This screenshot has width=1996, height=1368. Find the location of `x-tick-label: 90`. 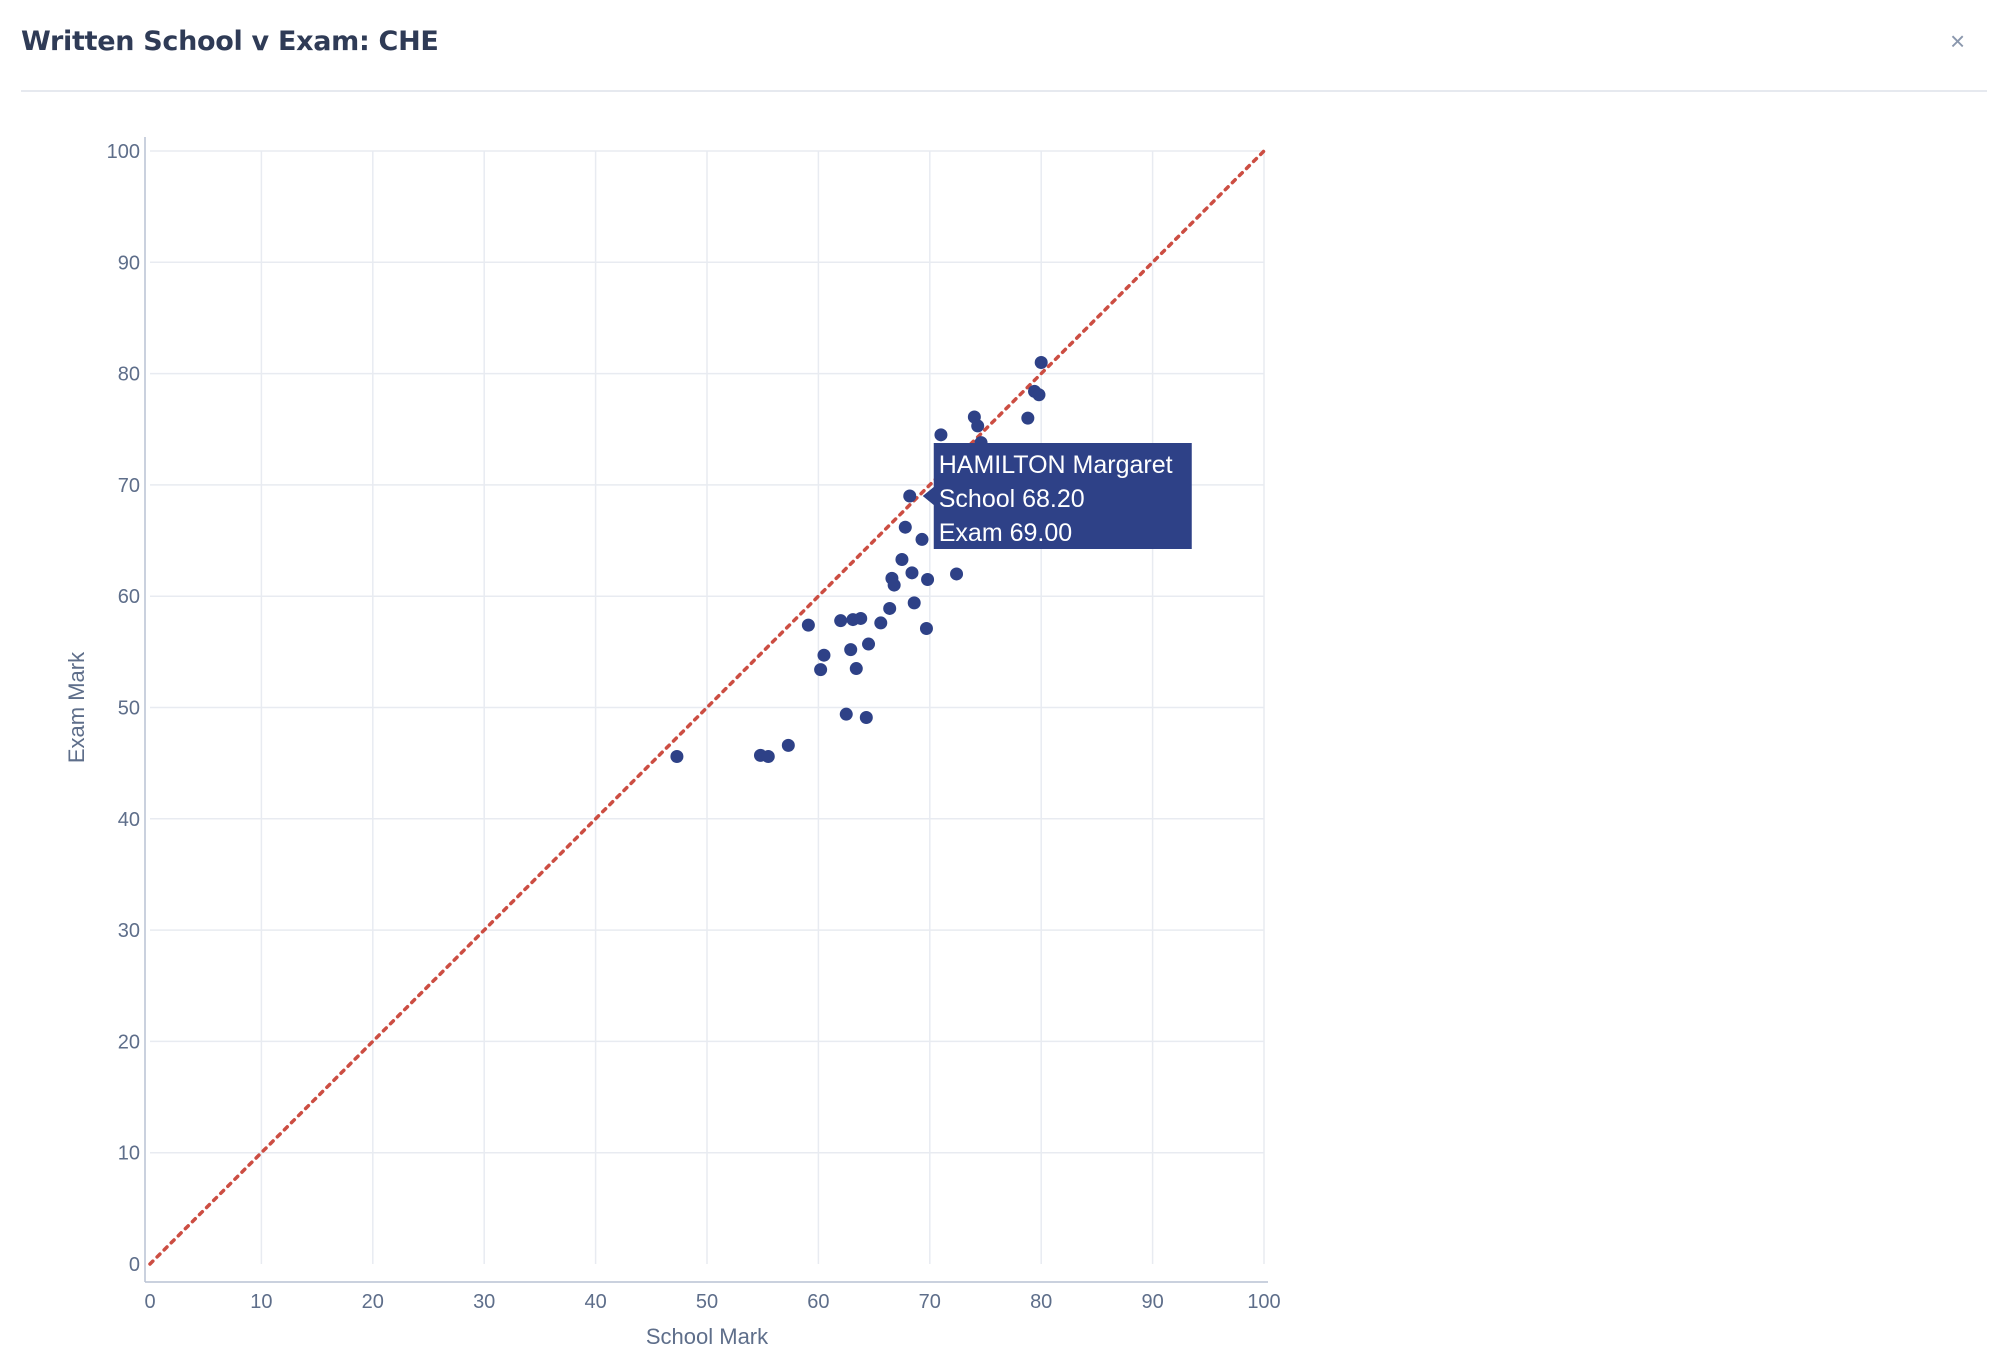

x-tick-label: 90 is located at coordinates (1152, 1302).